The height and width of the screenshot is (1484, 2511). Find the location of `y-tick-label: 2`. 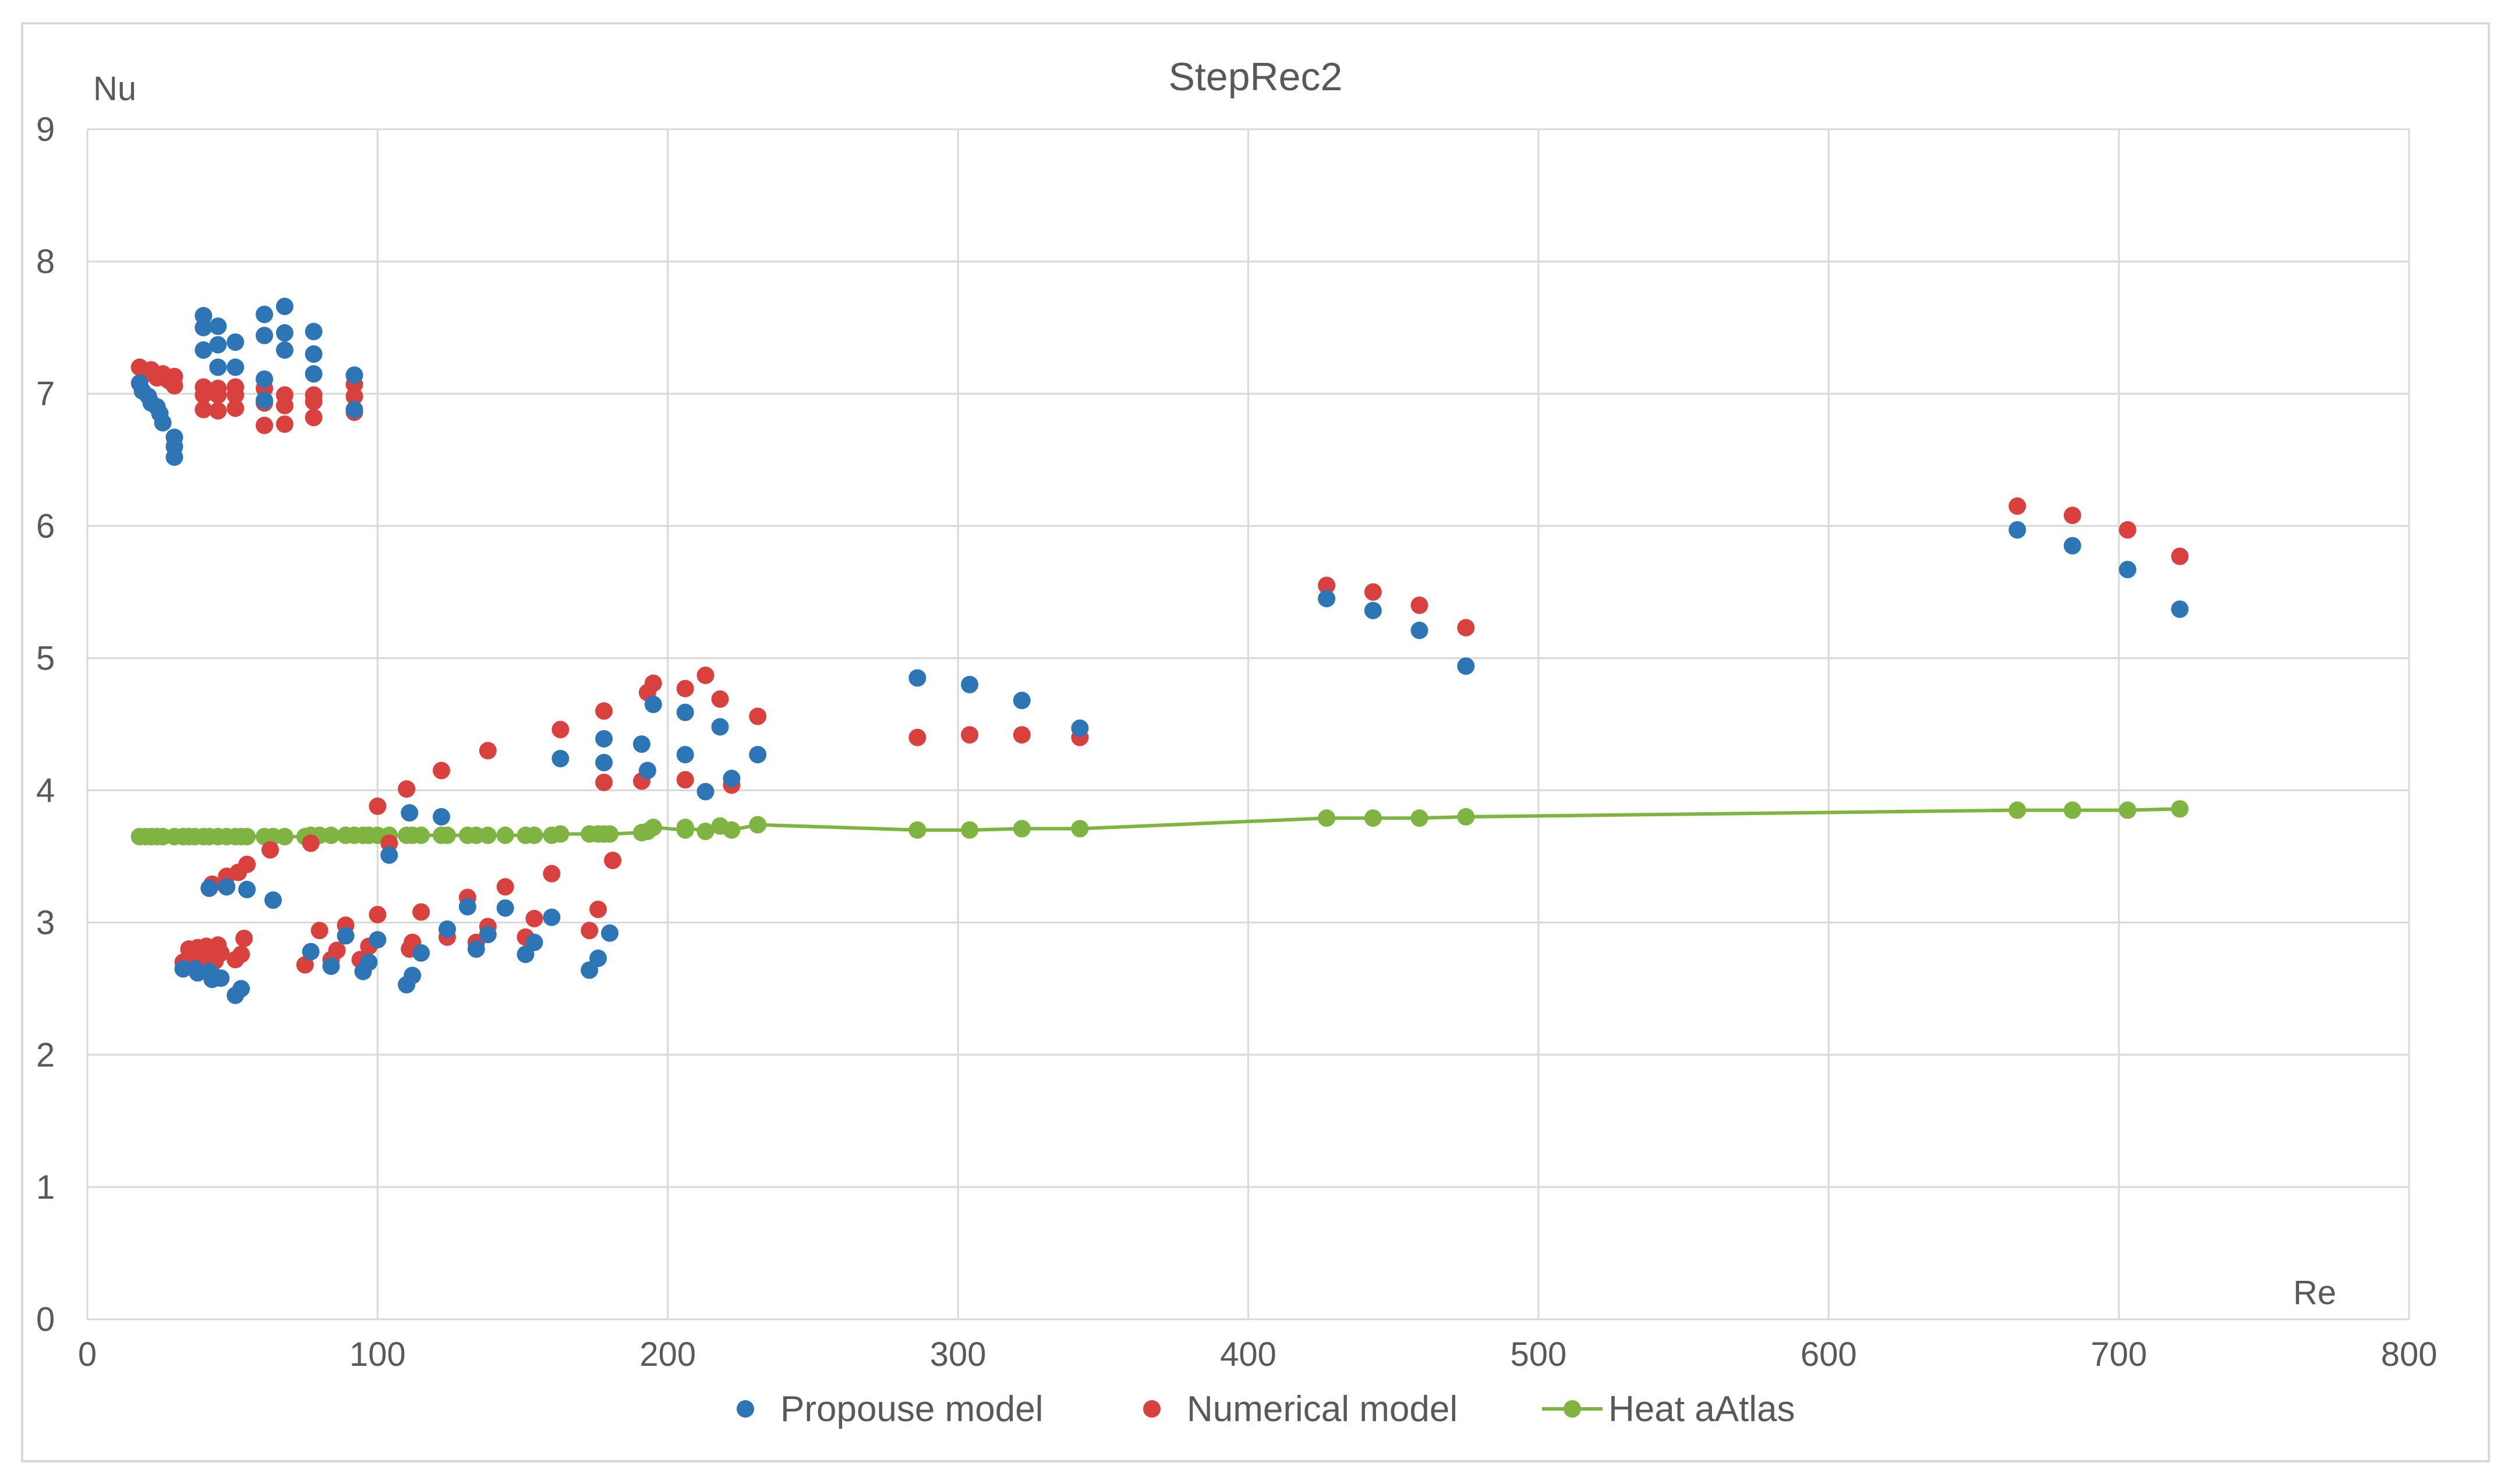

y-tick-label: 2 is located at coordinates (45, 1055).